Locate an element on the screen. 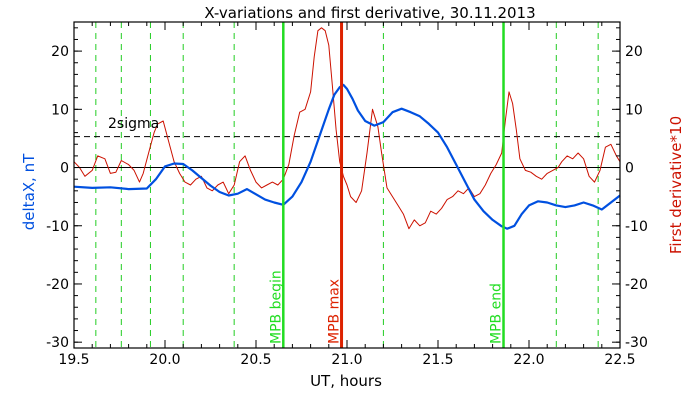 The image size is (700, 400). y-tick-label-left: -20 is located at coordinates (57, 285).